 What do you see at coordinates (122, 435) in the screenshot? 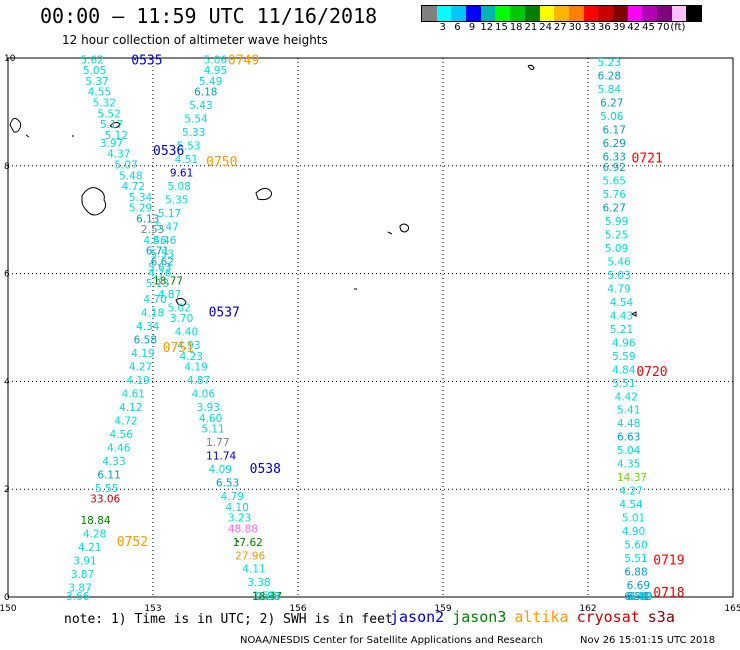
I see `wave-height-value: 4.56` at bounding box center [122, 435].